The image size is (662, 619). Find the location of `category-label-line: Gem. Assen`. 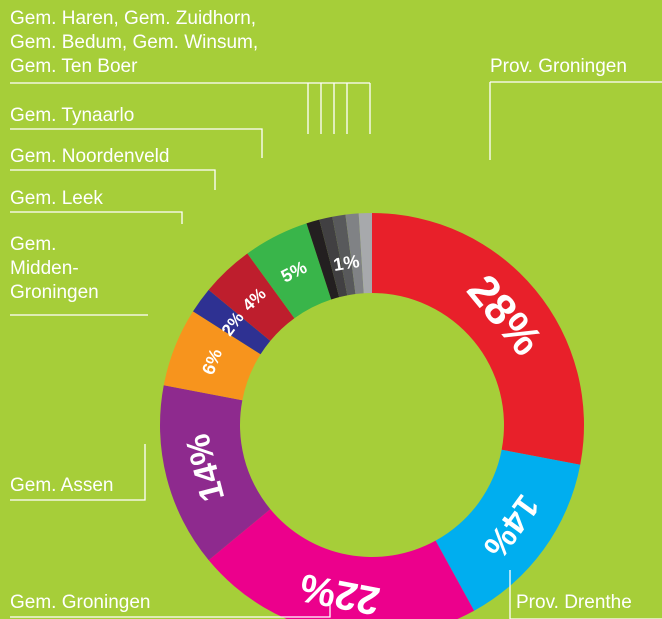

category-label-line: Gem. Assen is located at coordinates (62, 485).